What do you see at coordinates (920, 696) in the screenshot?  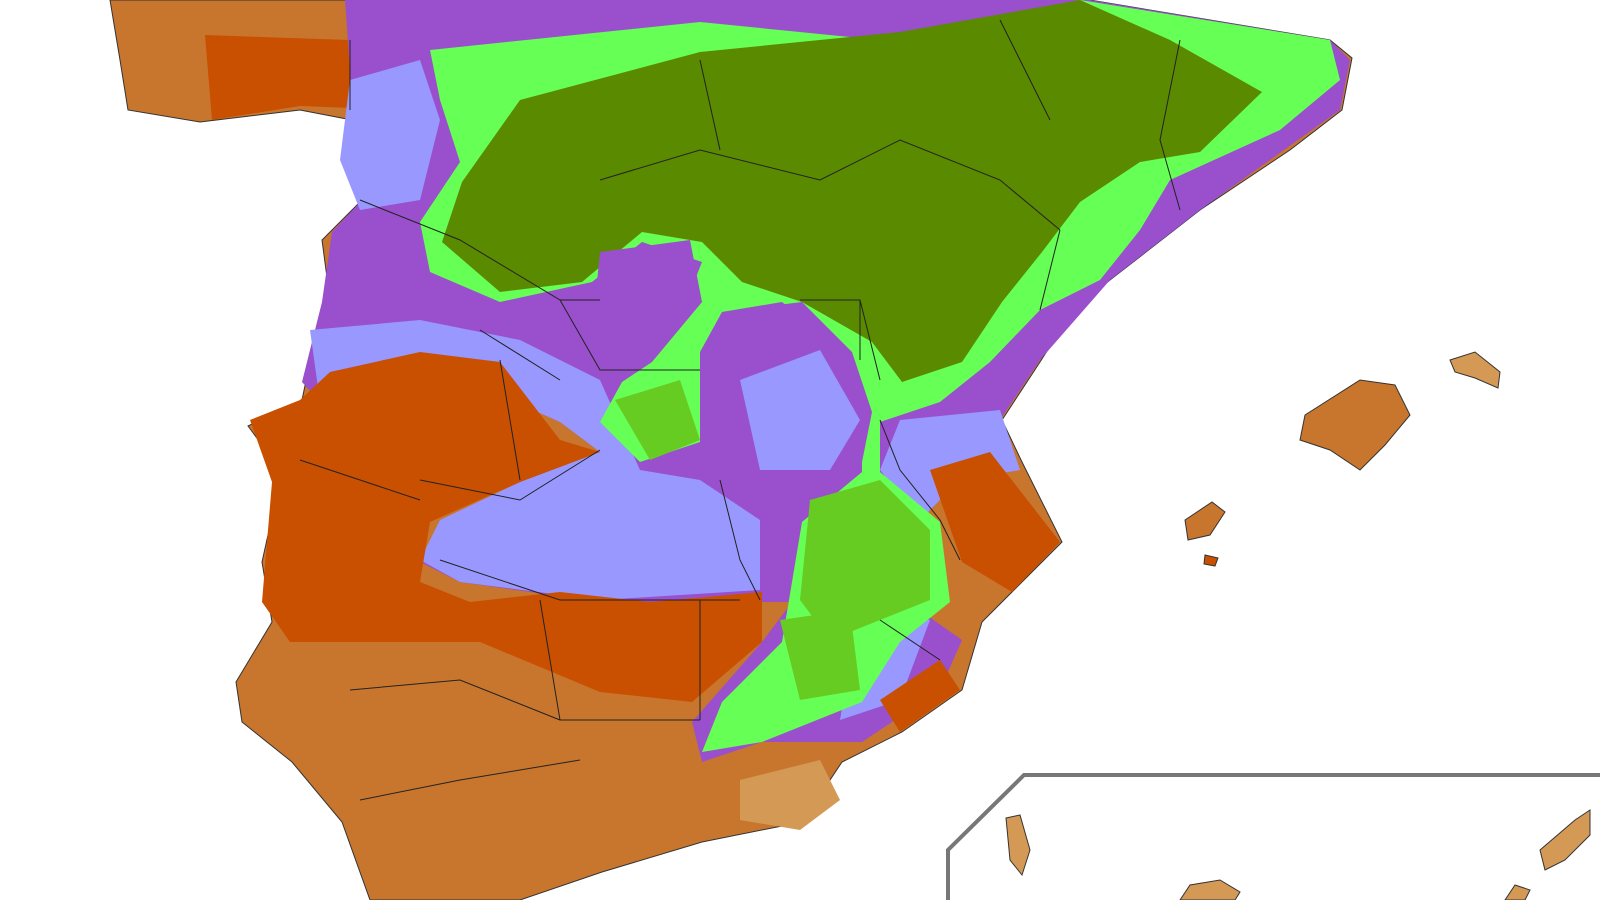 I see `zone-warm-southeast` at bounding box center [920, 696].